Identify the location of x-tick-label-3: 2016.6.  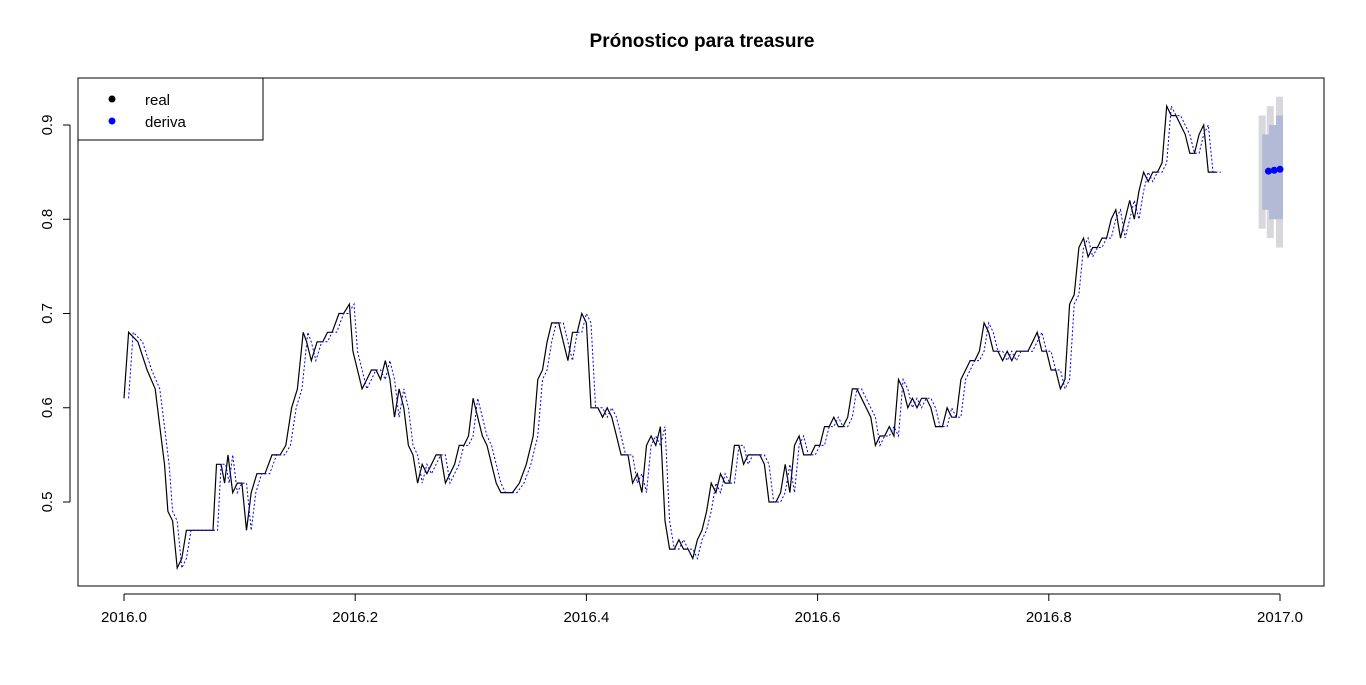
(818, 617).